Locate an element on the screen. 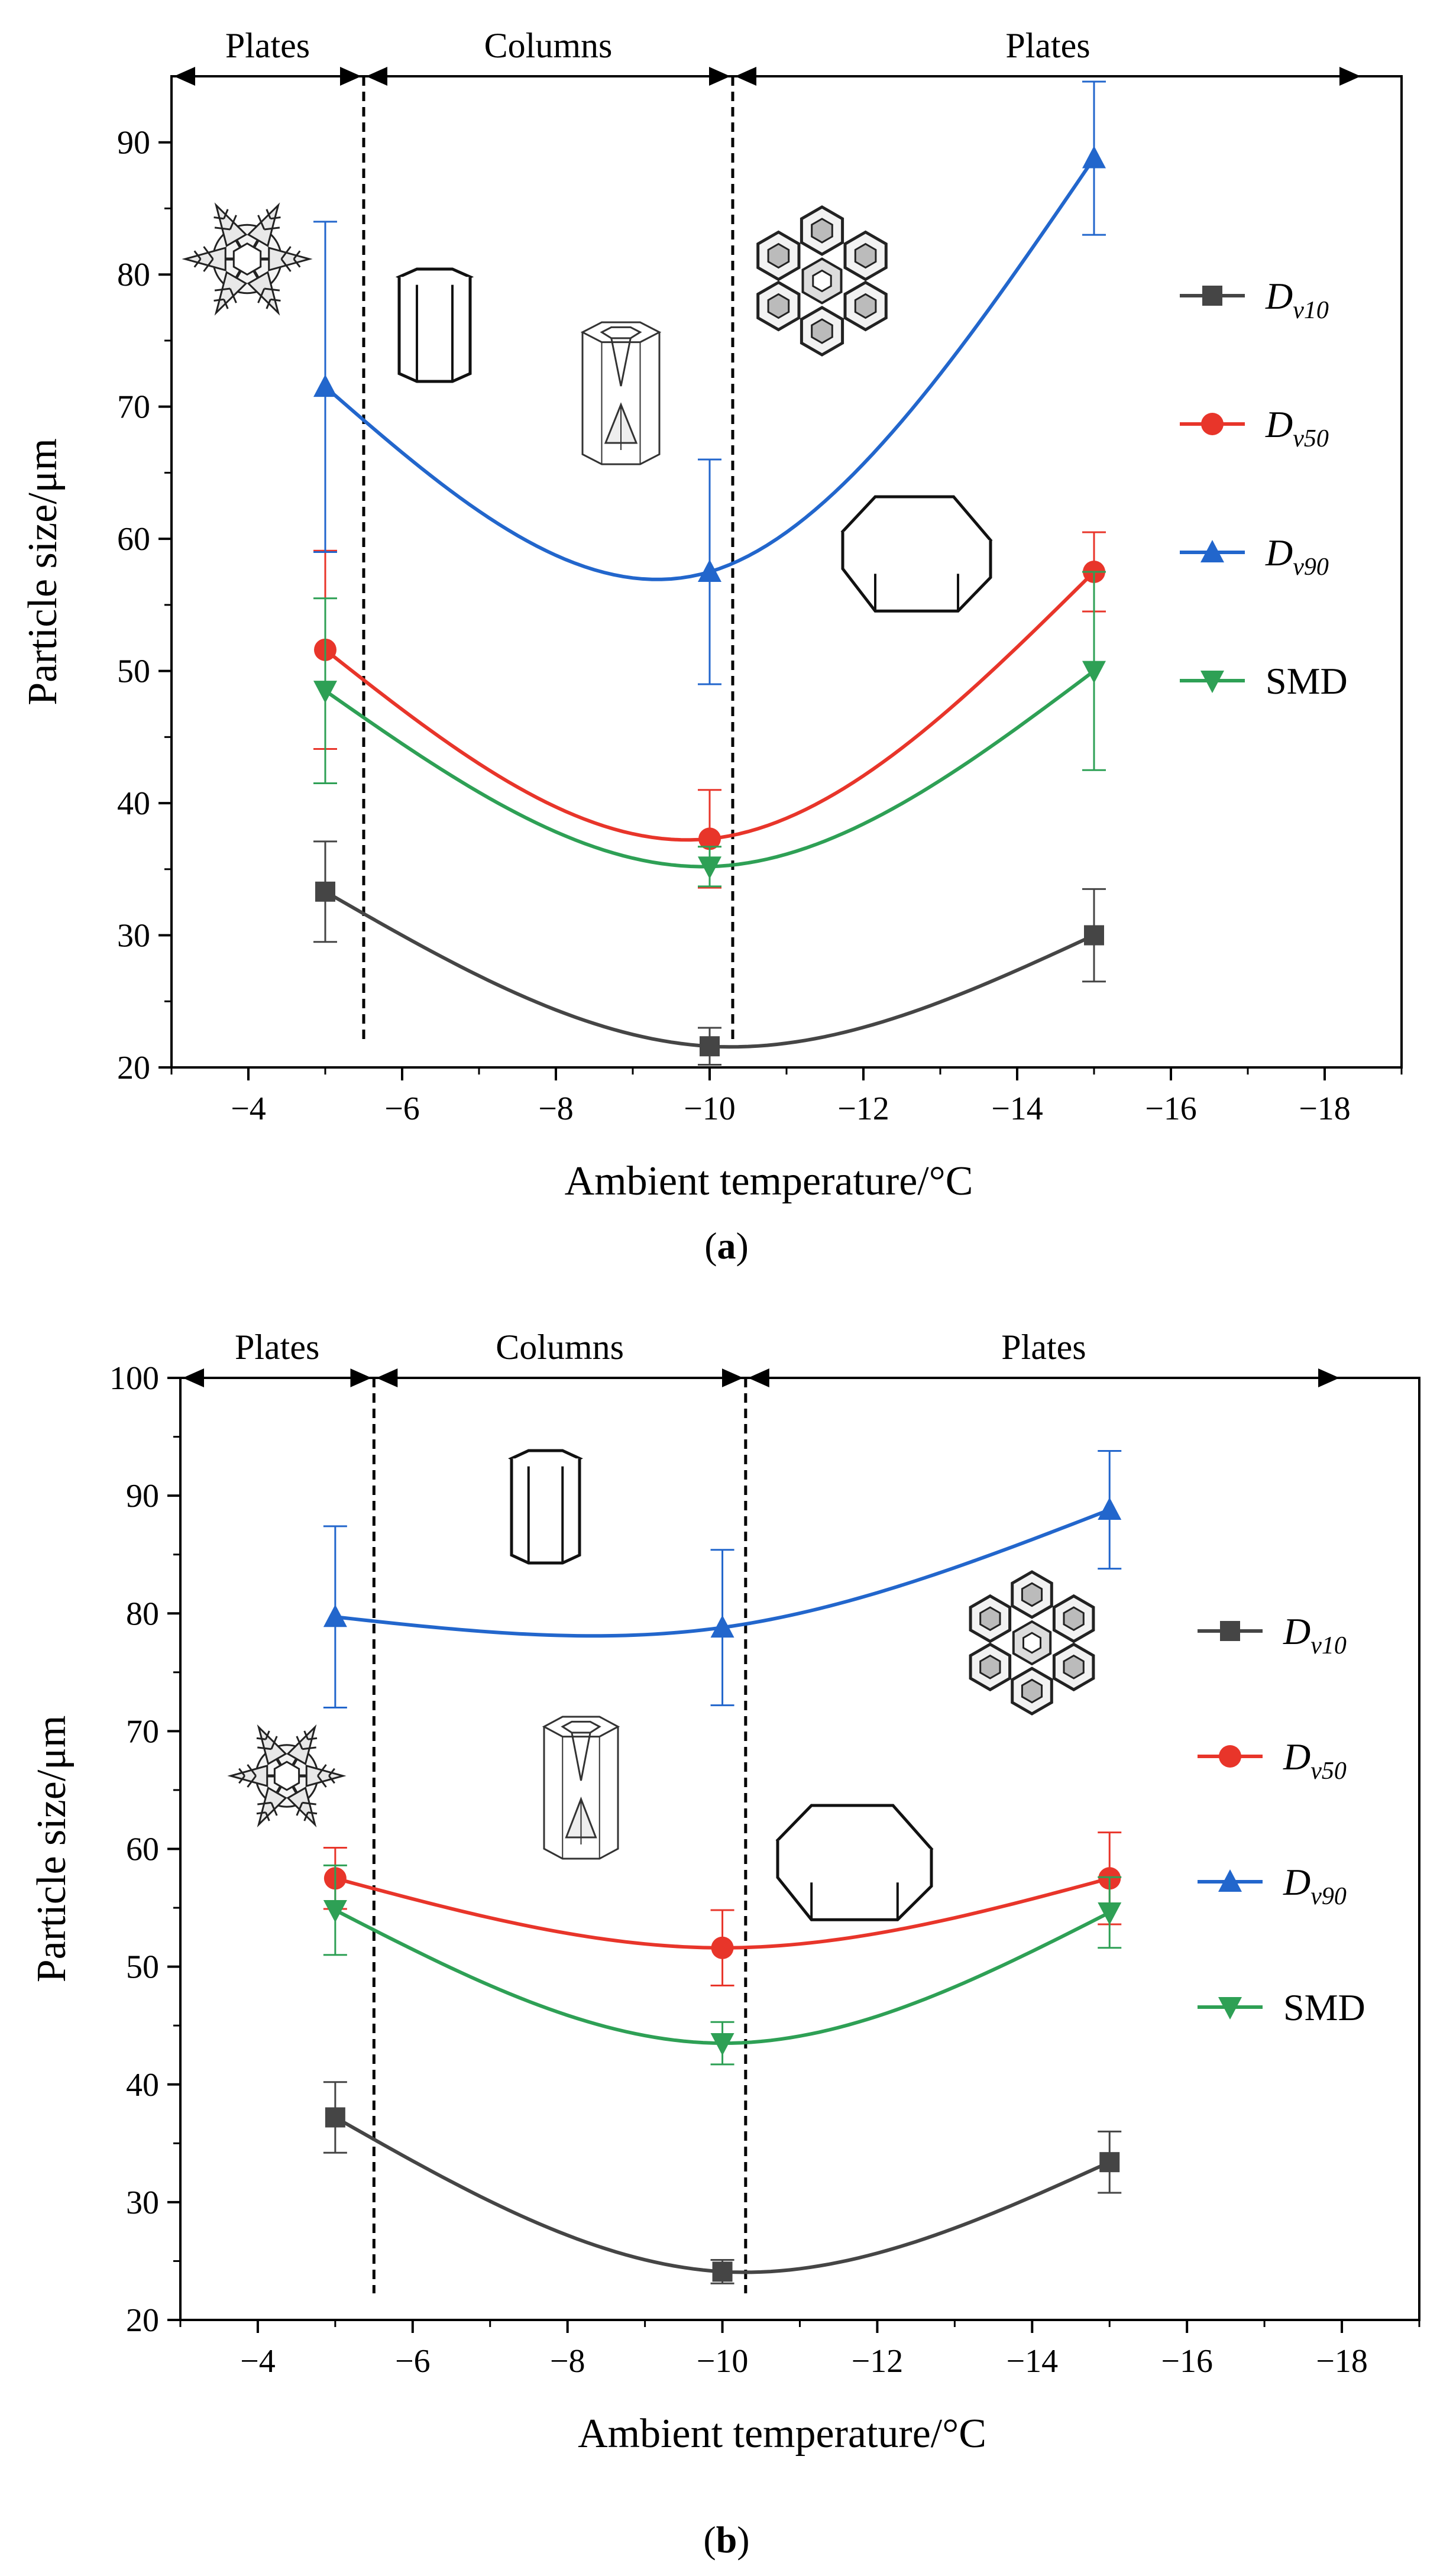  y-tick-label: 100 is located at coordinates (134, 1379).